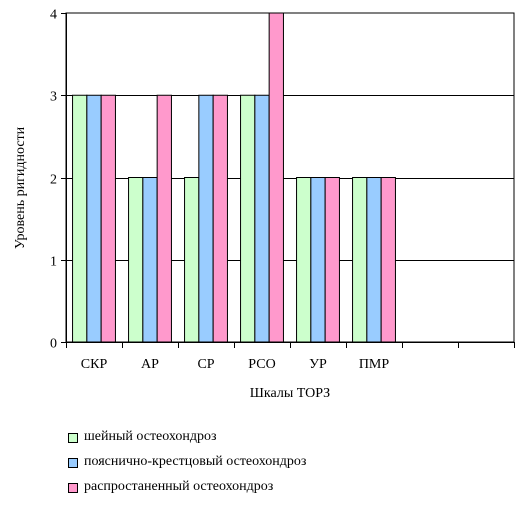 The height and width of the screenshot is (505, 520). I want to click on x-tick-label: ПМР, so click(374, 364).